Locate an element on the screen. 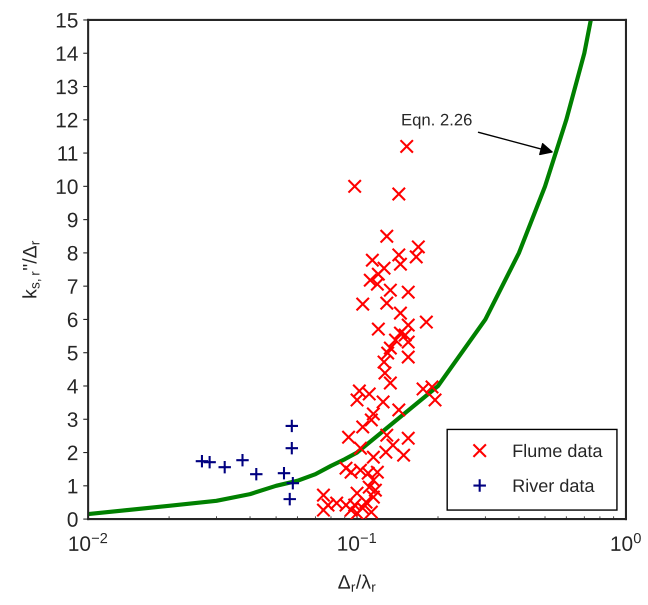 This screenshot has height=605, width=648. y-tick-label: 10 is located at coordinates (67, 186).